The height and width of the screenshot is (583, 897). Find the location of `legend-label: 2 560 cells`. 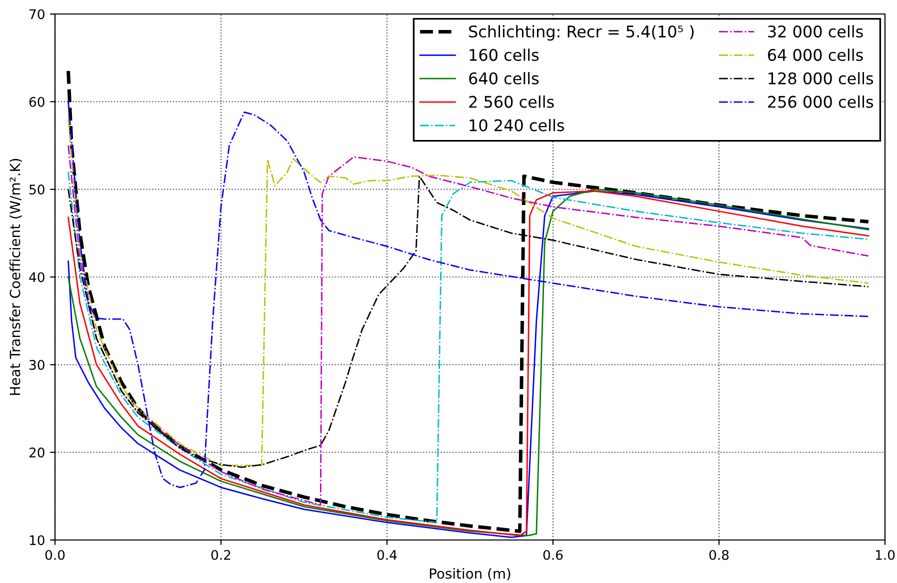

legend-label: 2 560 cells is located at coordinates (511, 102).